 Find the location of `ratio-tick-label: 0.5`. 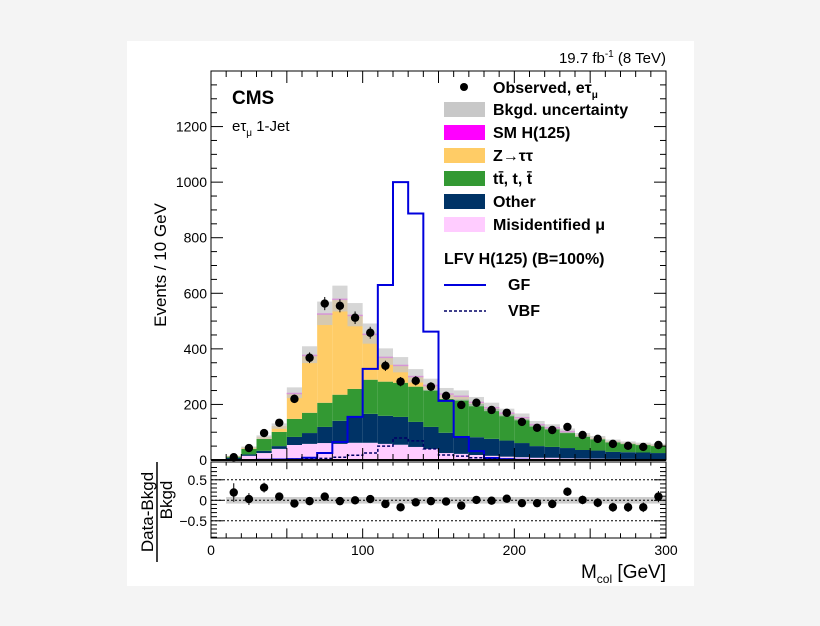

ratio-tick-label: 0.5 is located at coordinates (198, 480).